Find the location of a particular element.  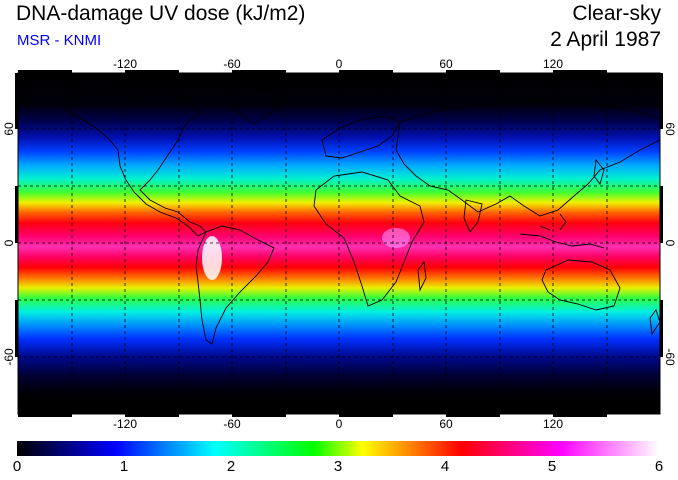

sky-condition-label: Clear-sky is located at coordinates (616, 13).